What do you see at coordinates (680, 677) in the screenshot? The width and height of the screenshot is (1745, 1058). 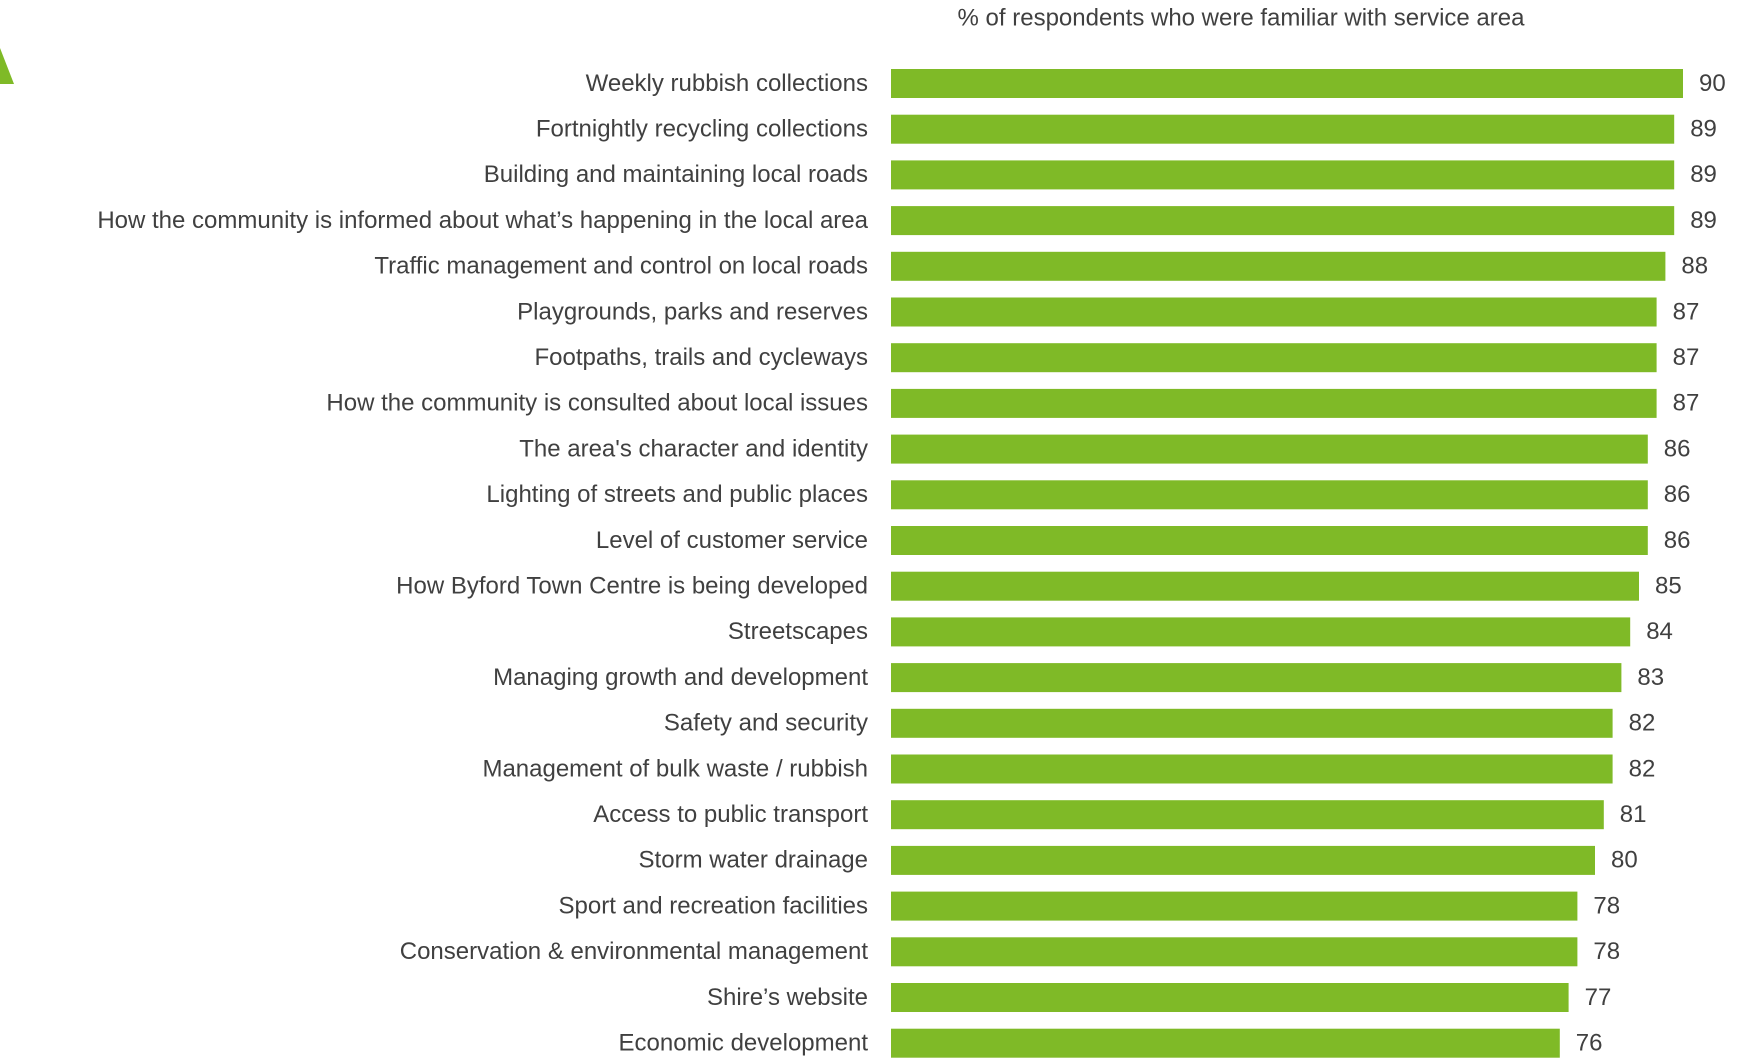 I see `category-label: Managing growth and development` at bounding box center [680, 677].